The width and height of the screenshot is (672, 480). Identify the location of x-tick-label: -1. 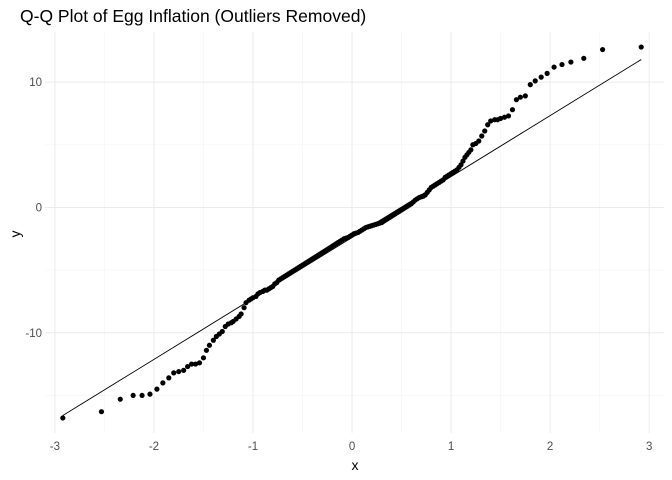
(253, 447).